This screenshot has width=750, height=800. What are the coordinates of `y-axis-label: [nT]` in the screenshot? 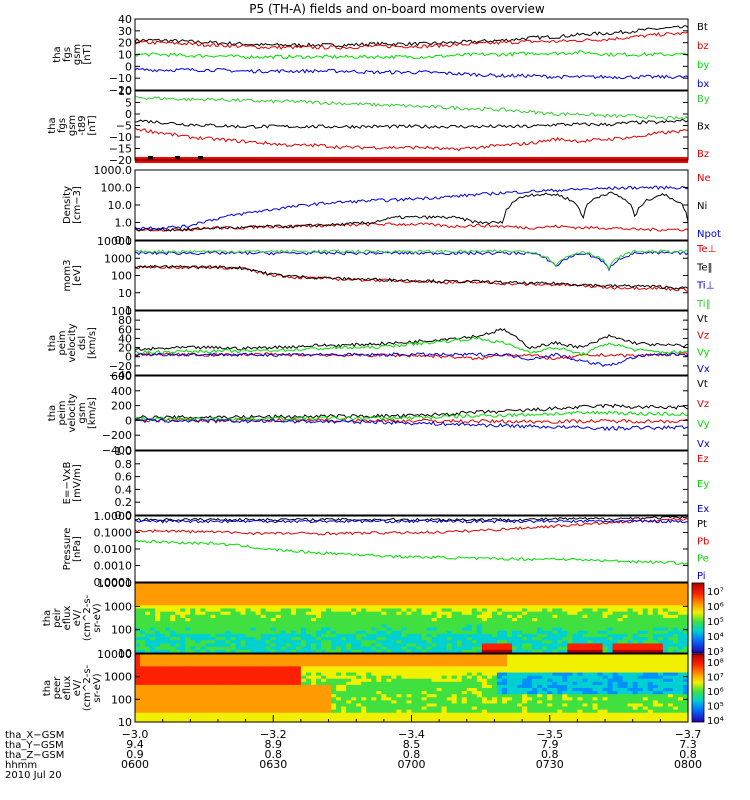 It's located at (87, 54).